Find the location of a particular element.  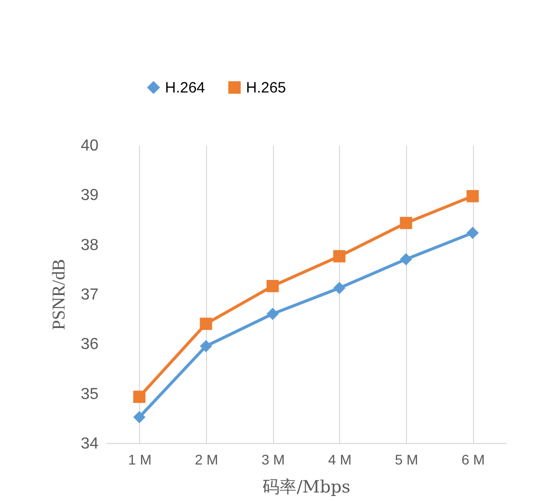

x-tick-label: 4 M is located at coordinates (340, 460).